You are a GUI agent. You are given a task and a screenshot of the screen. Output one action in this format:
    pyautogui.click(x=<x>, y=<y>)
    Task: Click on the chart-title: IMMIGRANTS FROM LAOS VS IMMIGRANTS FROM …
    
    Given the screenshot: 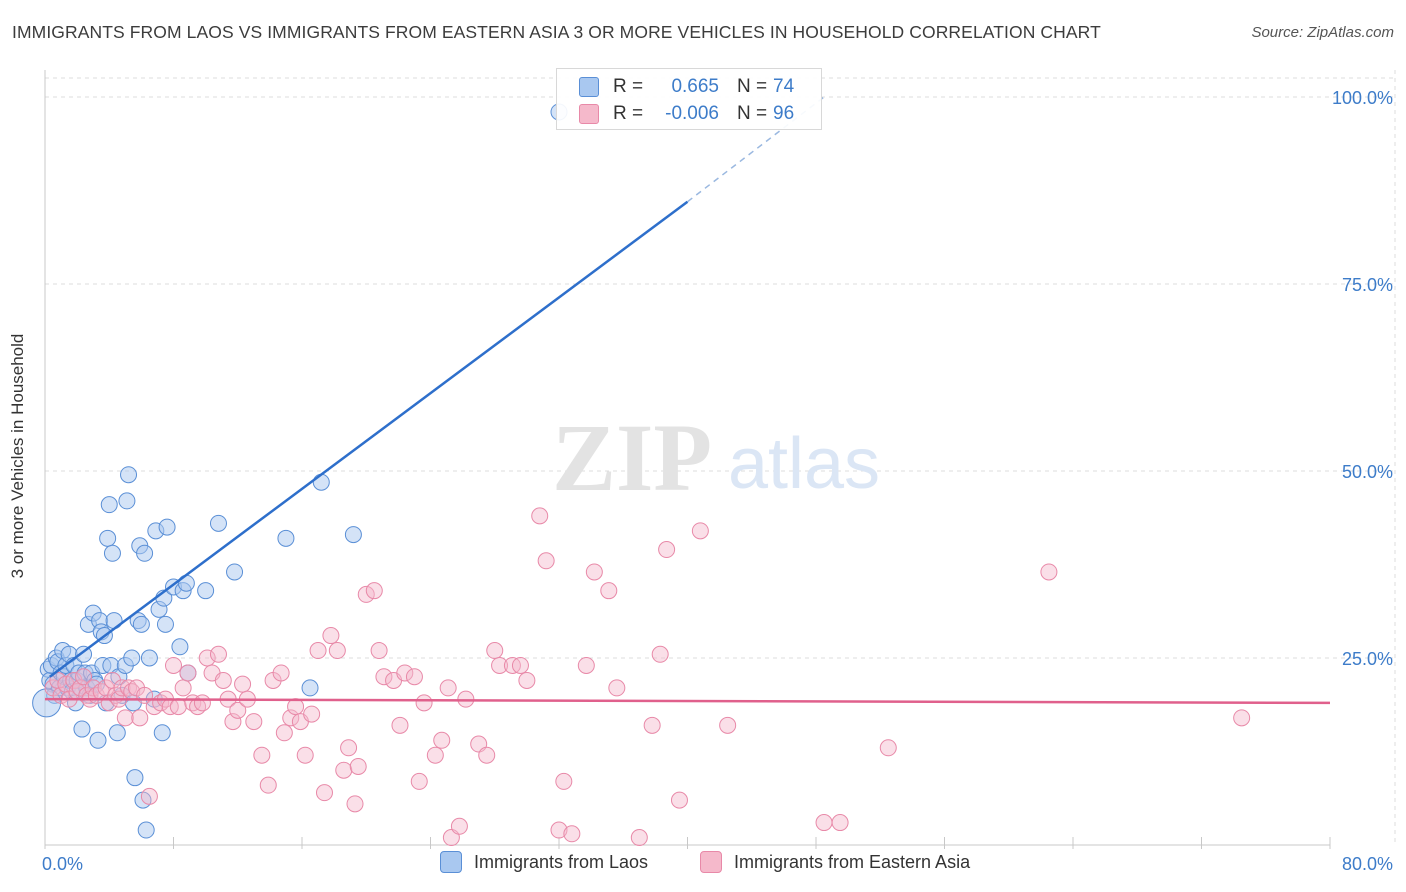 What is the action you would take?
    pyautogui.click(x=556, y=32)
    